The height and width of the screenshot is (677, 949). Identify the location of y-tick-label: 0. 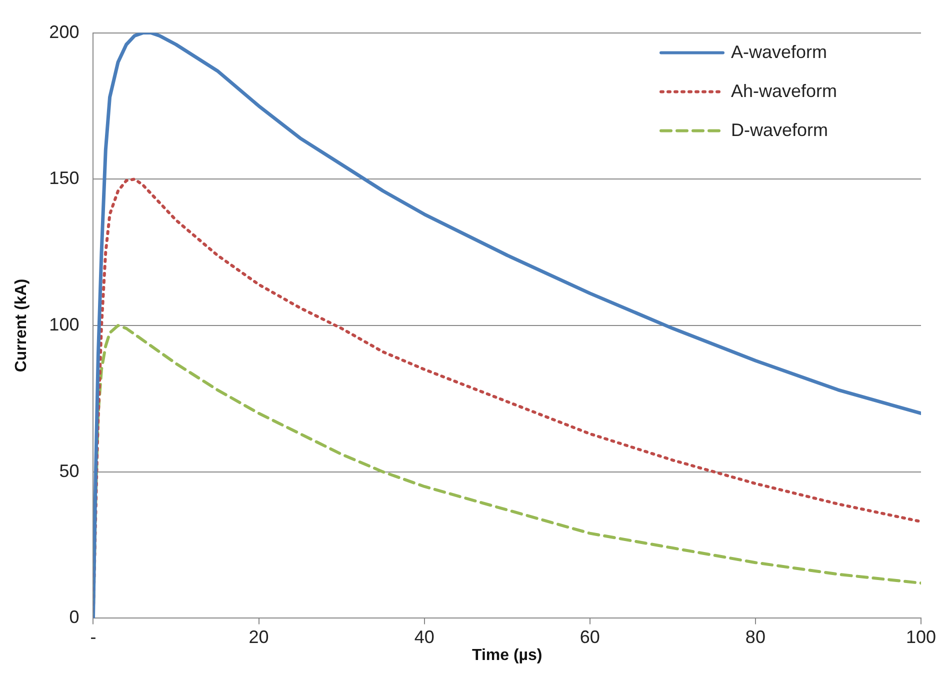
(74, 617).